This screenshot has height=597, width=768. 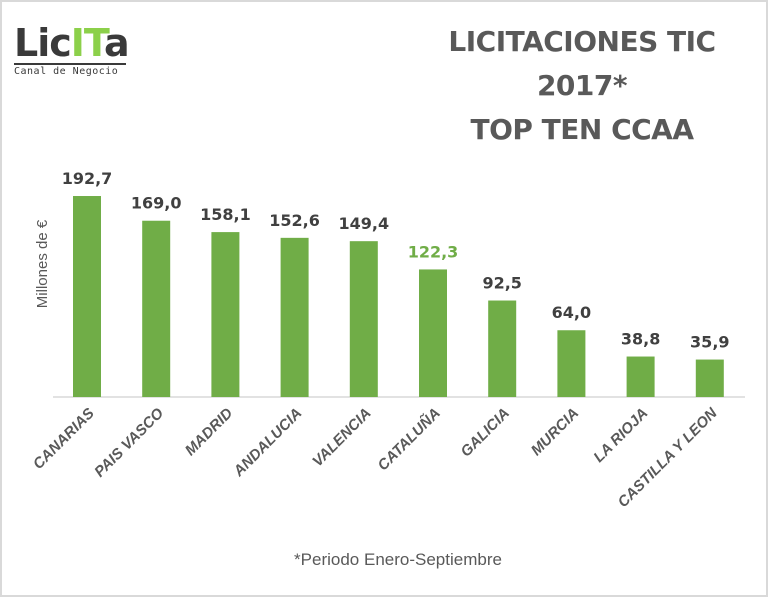 What do you see at coordinates (409, 439) in the screenshot?
I see `x-tick-label: CATALUÑA` at bounding box center [409, 439].